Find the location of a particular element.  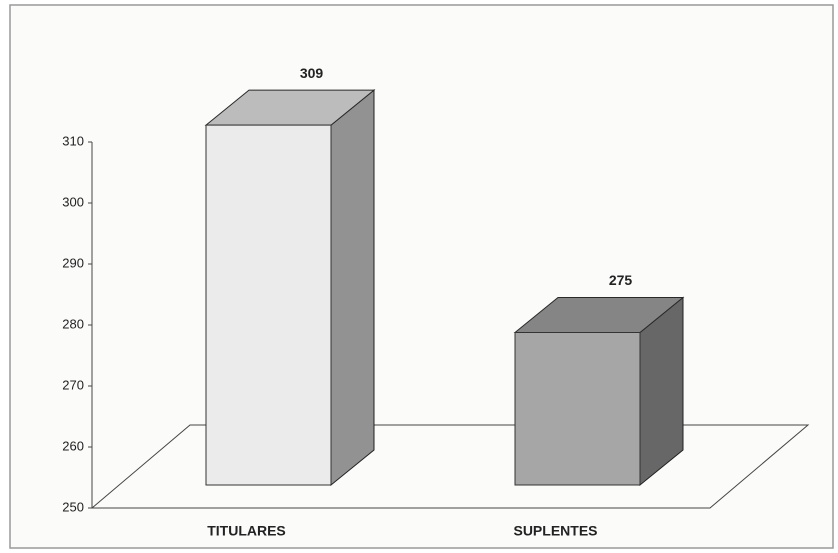

bar-side is located at coordinates (352, 288).